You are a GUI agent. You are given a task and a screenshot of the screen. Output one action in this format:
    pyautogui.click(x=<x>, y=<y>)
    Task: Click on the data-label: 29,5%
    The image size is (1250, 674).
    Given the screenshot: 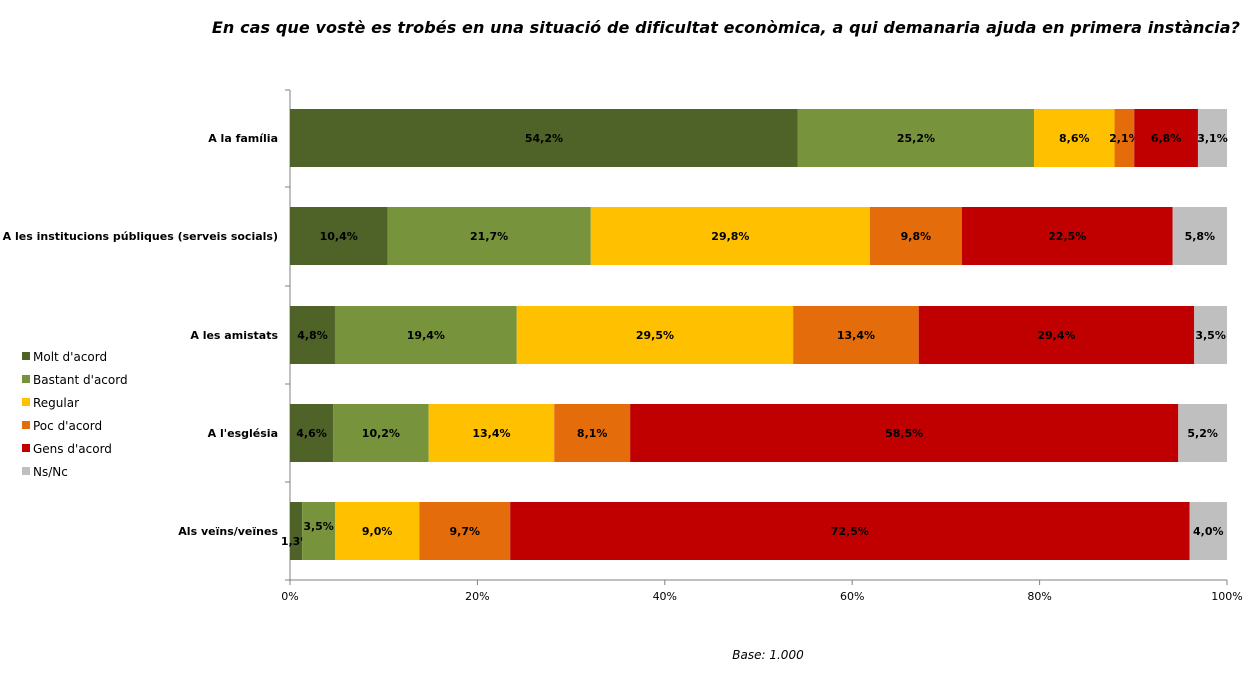 What is the action you would take?
    pyautogui.click(x=655, y=335)
    